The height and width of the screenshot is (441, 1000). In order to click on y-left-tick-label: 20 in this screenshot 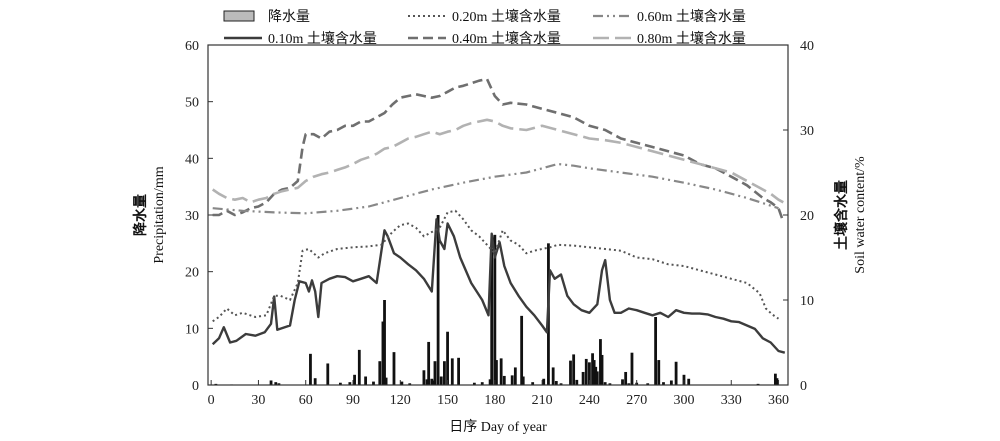, I will do `click(192, 273)`.